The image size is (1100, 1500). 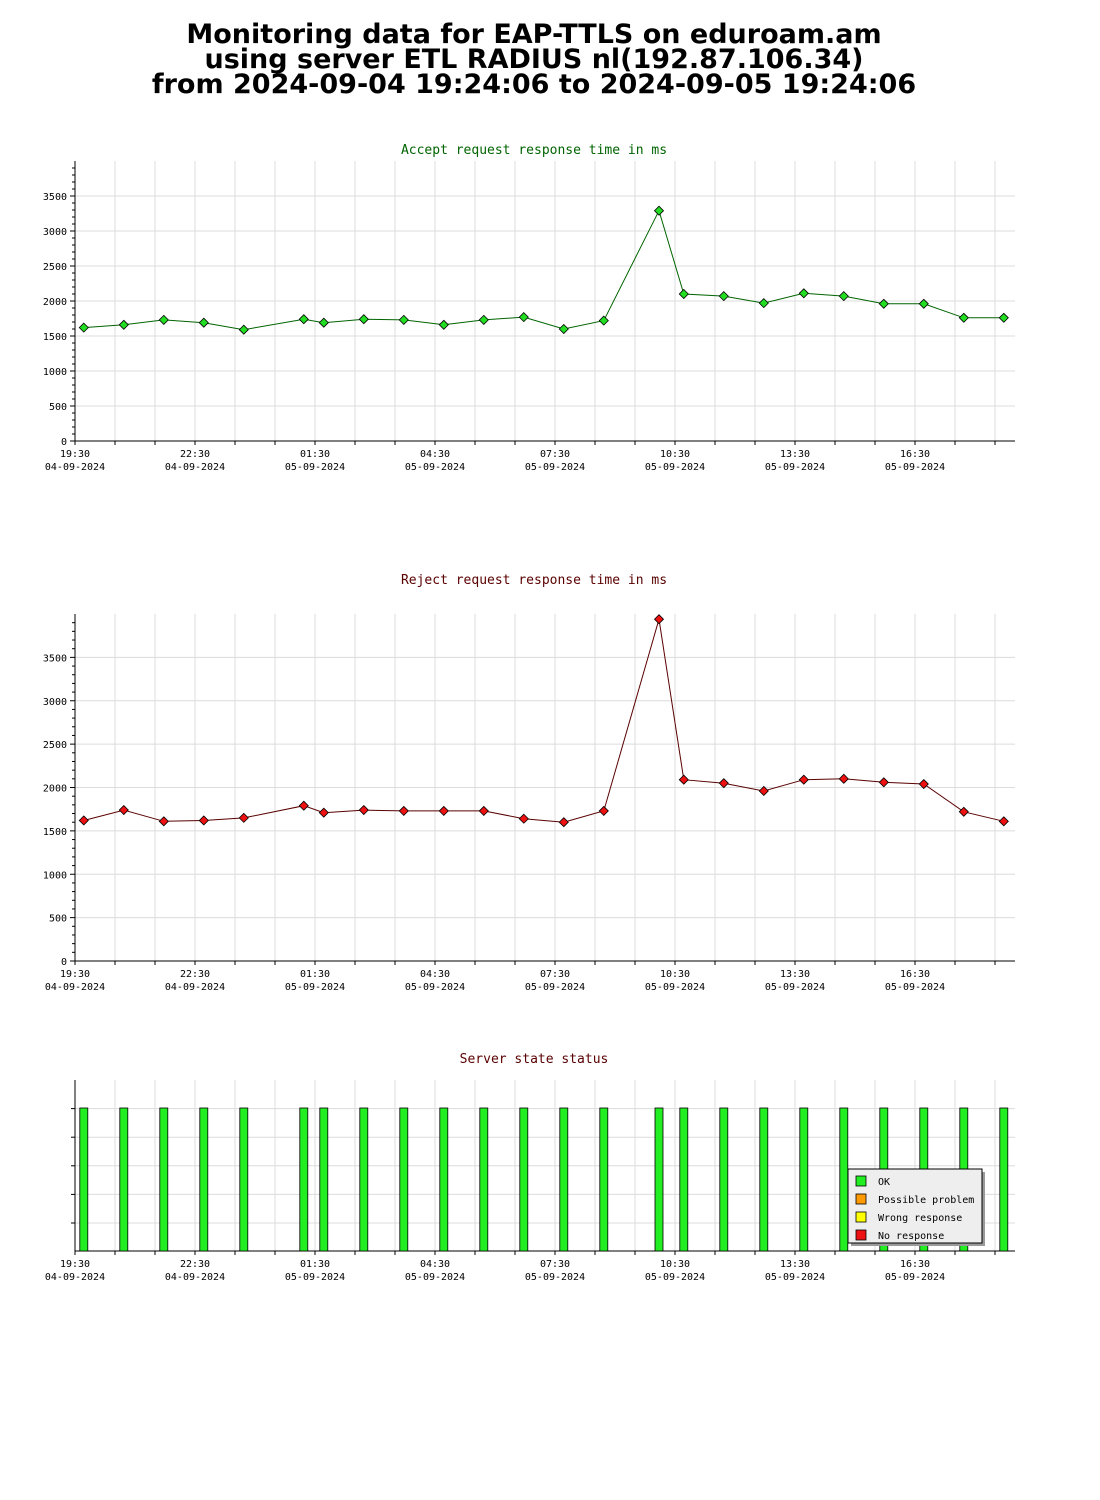 I want to click on reject-x-label-time: 16:30, so click(x=915, y=974).